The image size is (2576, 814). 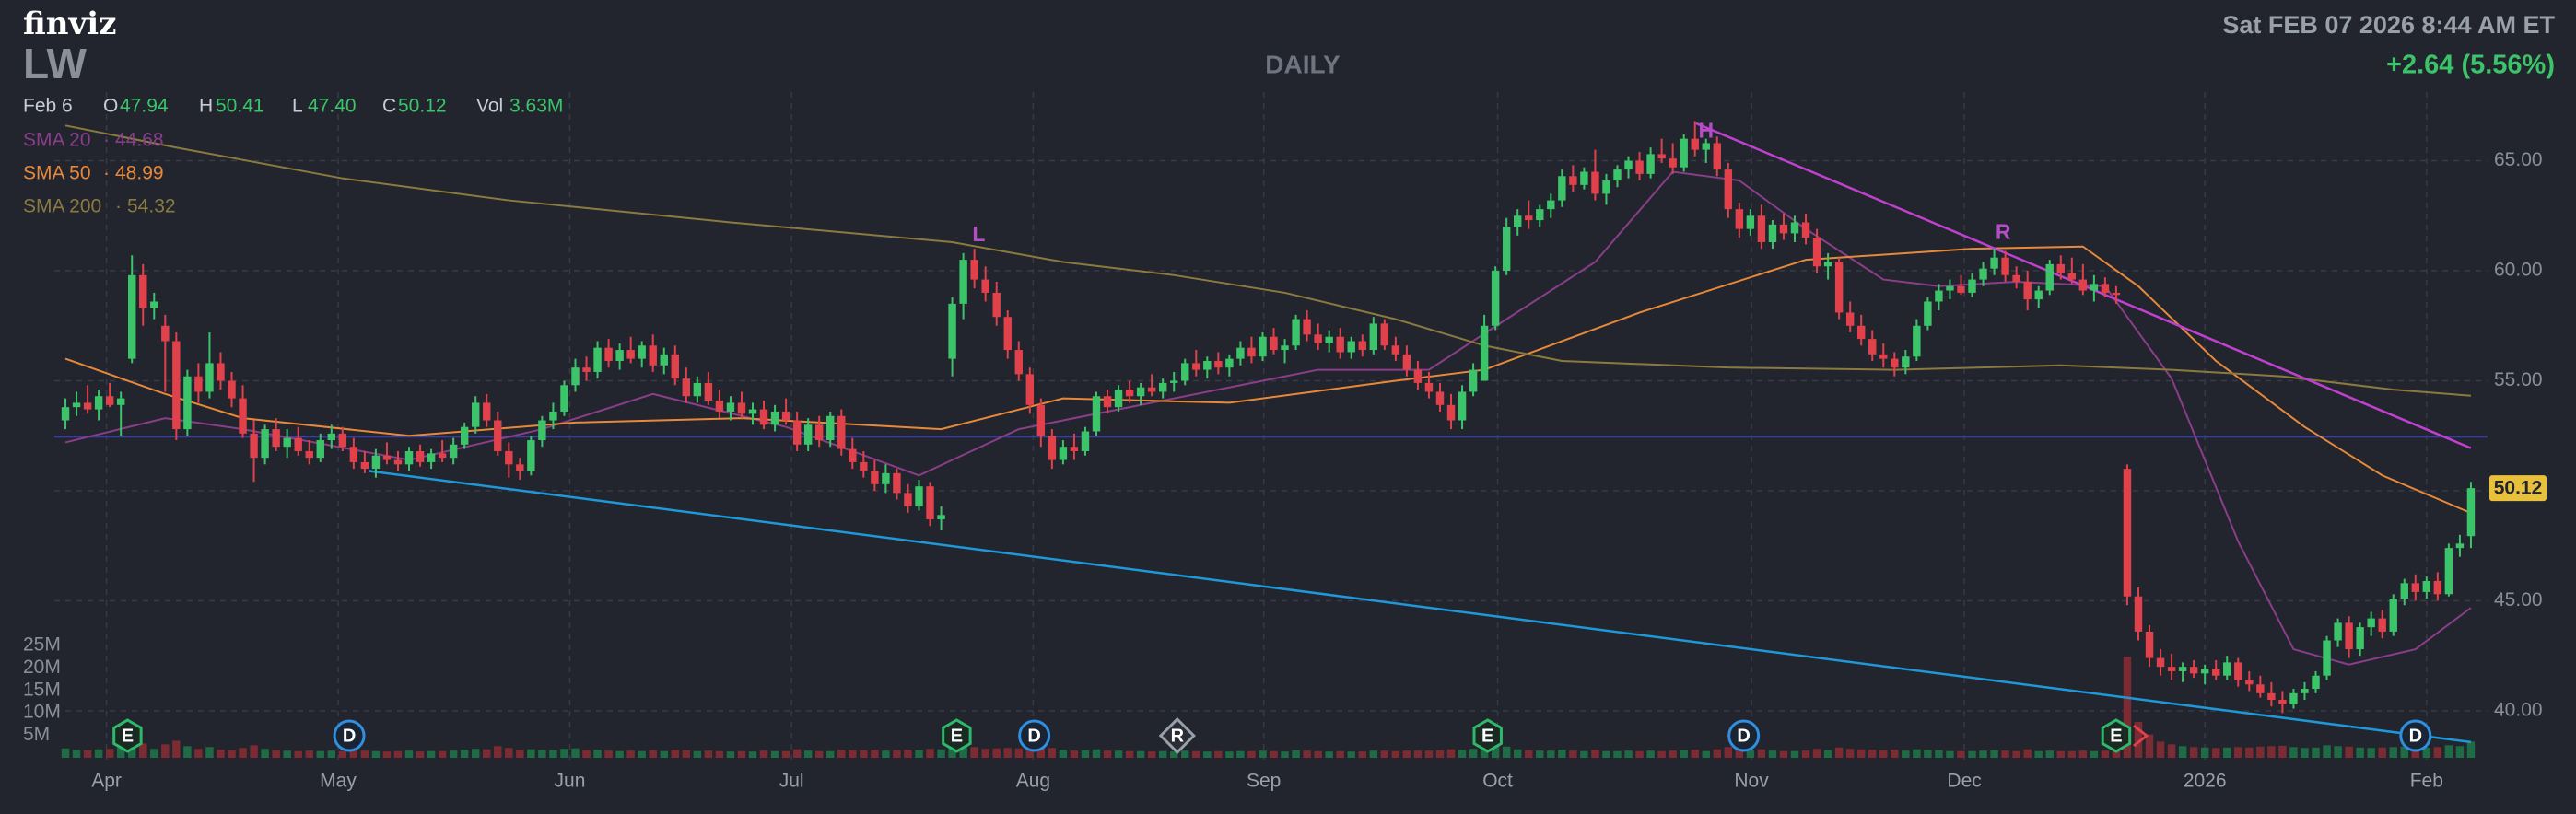 I want to click on volume-tick-label: 20M, so click(x=42, y=667).